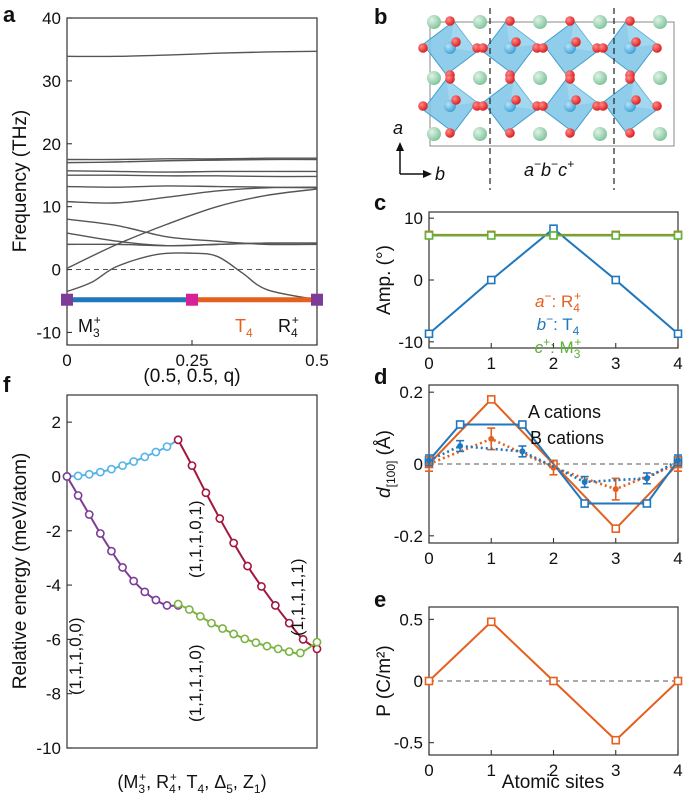 Image resolution: width=685 pixels, height=801 pixels. What do you see at coordinates (51, 81) in the screenshot?
I see `y-tick-label: 30` at bounding box center [51, 81].